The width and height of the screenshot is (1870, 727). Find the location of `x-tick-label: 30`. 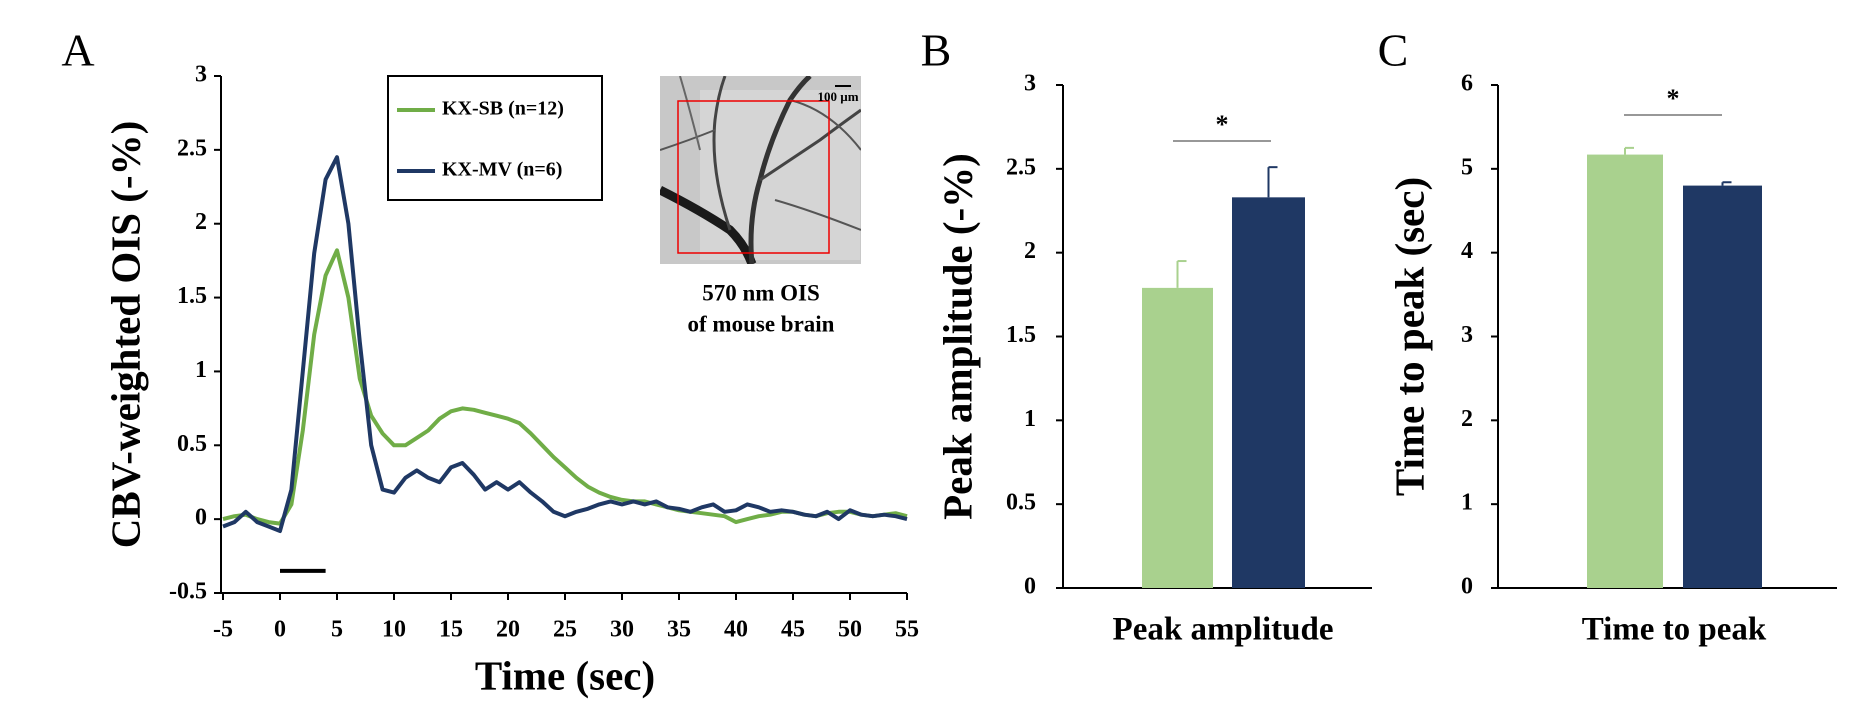

x-tick-label: 30 is located at coordinates (622, 630).